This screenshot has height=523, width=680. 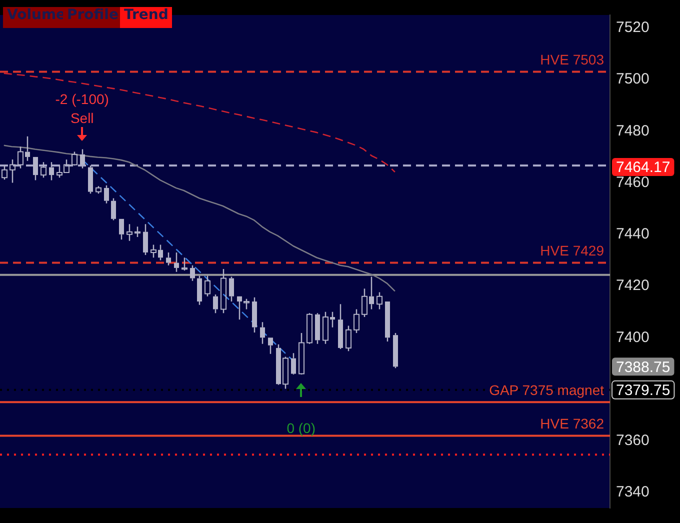 What do you see at coordinates (643, 167) in the screenshot?
I see `text: 7464.17` at bounding box center [643, 167].